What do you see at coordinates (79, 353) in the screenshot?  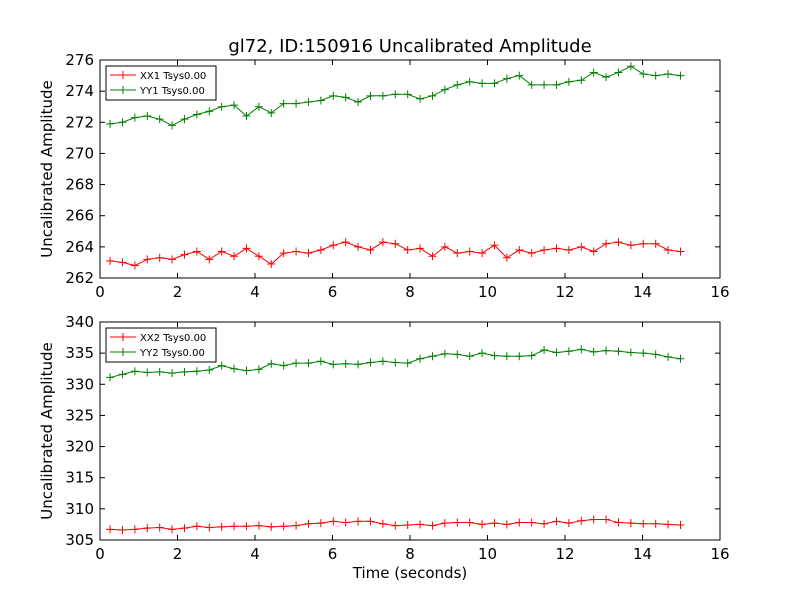 I see `y-tick-label: 335` at bounding box center [79, 353].